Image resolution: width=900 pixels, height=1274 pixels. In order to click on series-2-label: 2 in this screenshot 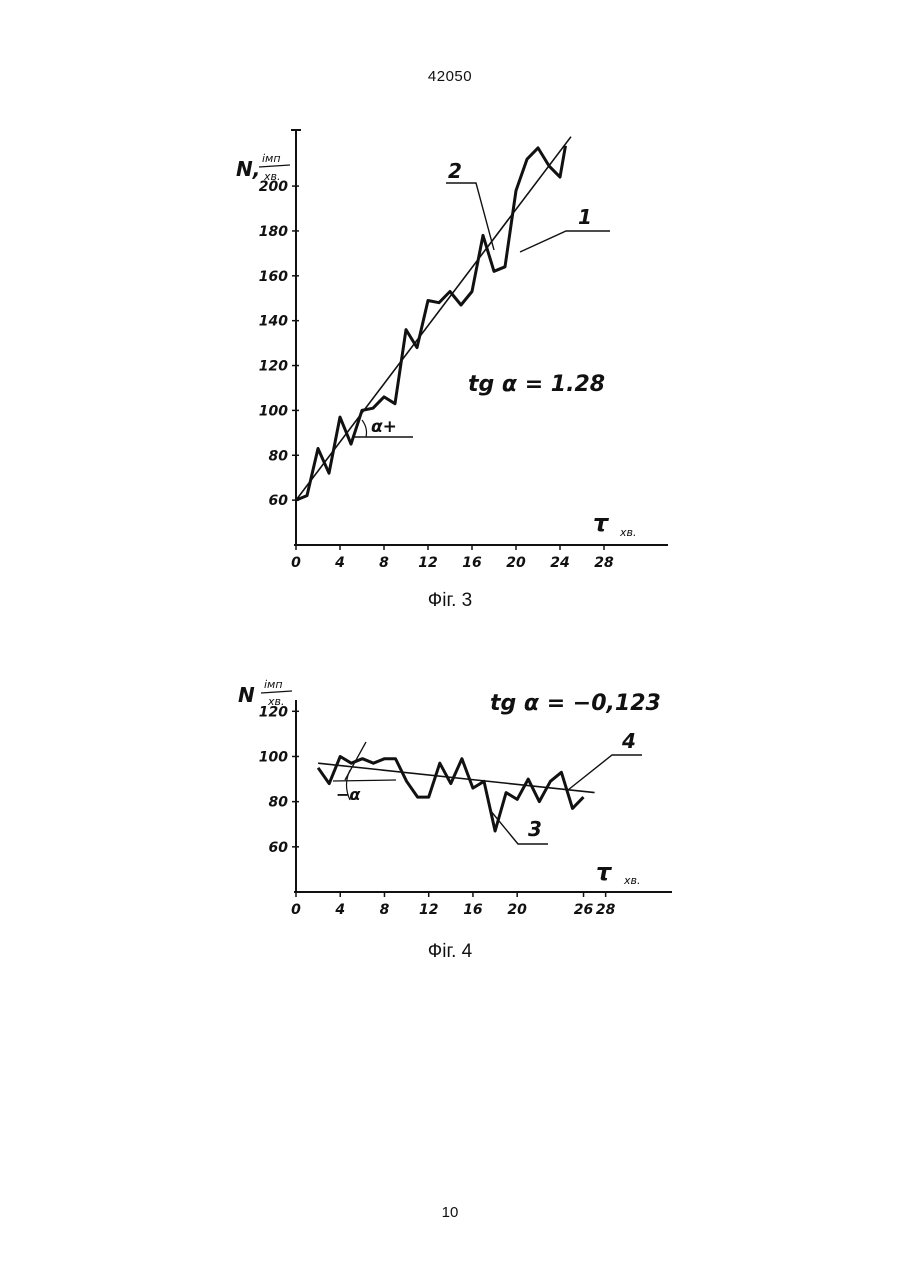, I will do `click(455, 171)`.